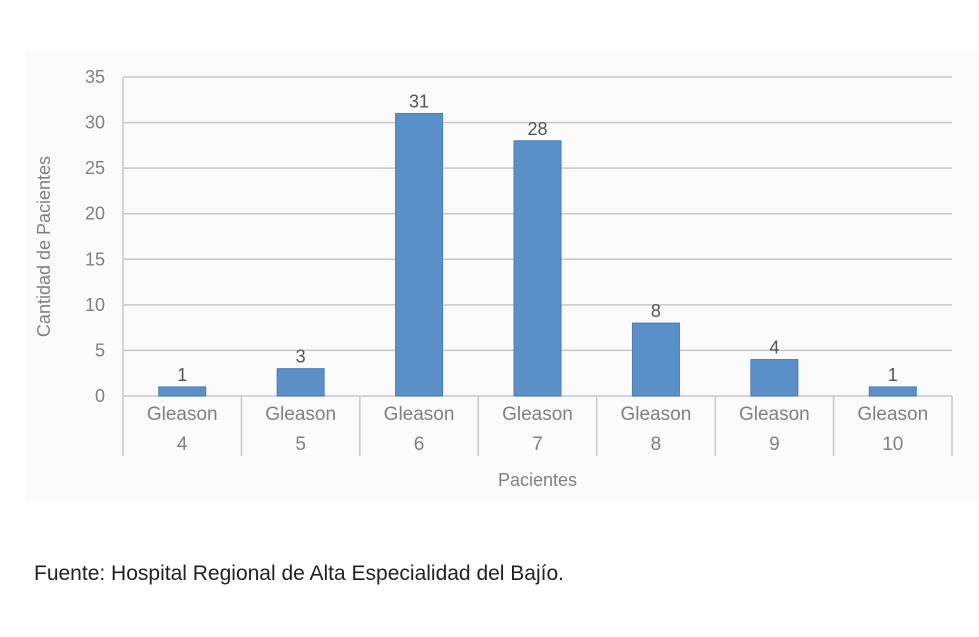 The image size is (979, 637). What do you see at coordinates (95, 123) in the screenshot?
I see `y-tick-label: 30` at bounding box center [95, 123].